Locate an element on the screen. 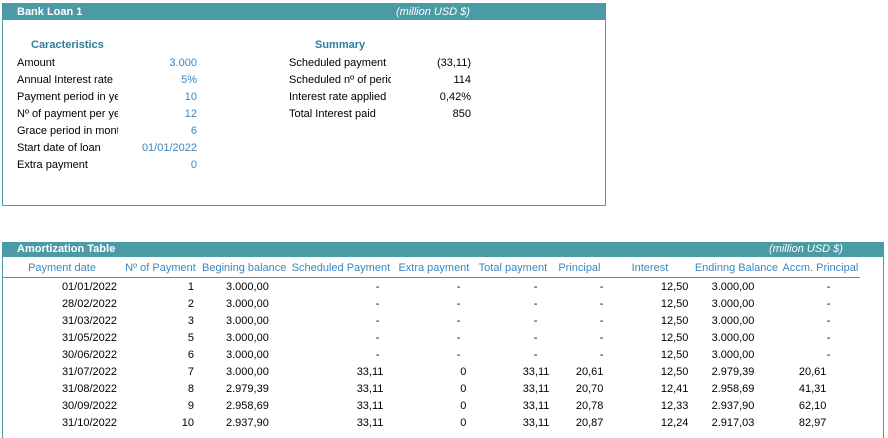 This screenshot has width=888, height=438. characteristic-label: Extra payment is located at coordinates (52, 165).